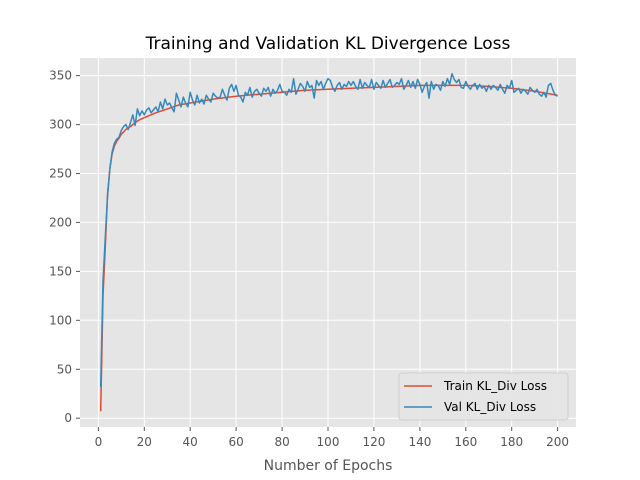 Image resolution: width=640 pixels, height=480 pixels. Describe the element at coordinates (373, 442) in the screenshot. I see `x-tick-label: 120` at that location.